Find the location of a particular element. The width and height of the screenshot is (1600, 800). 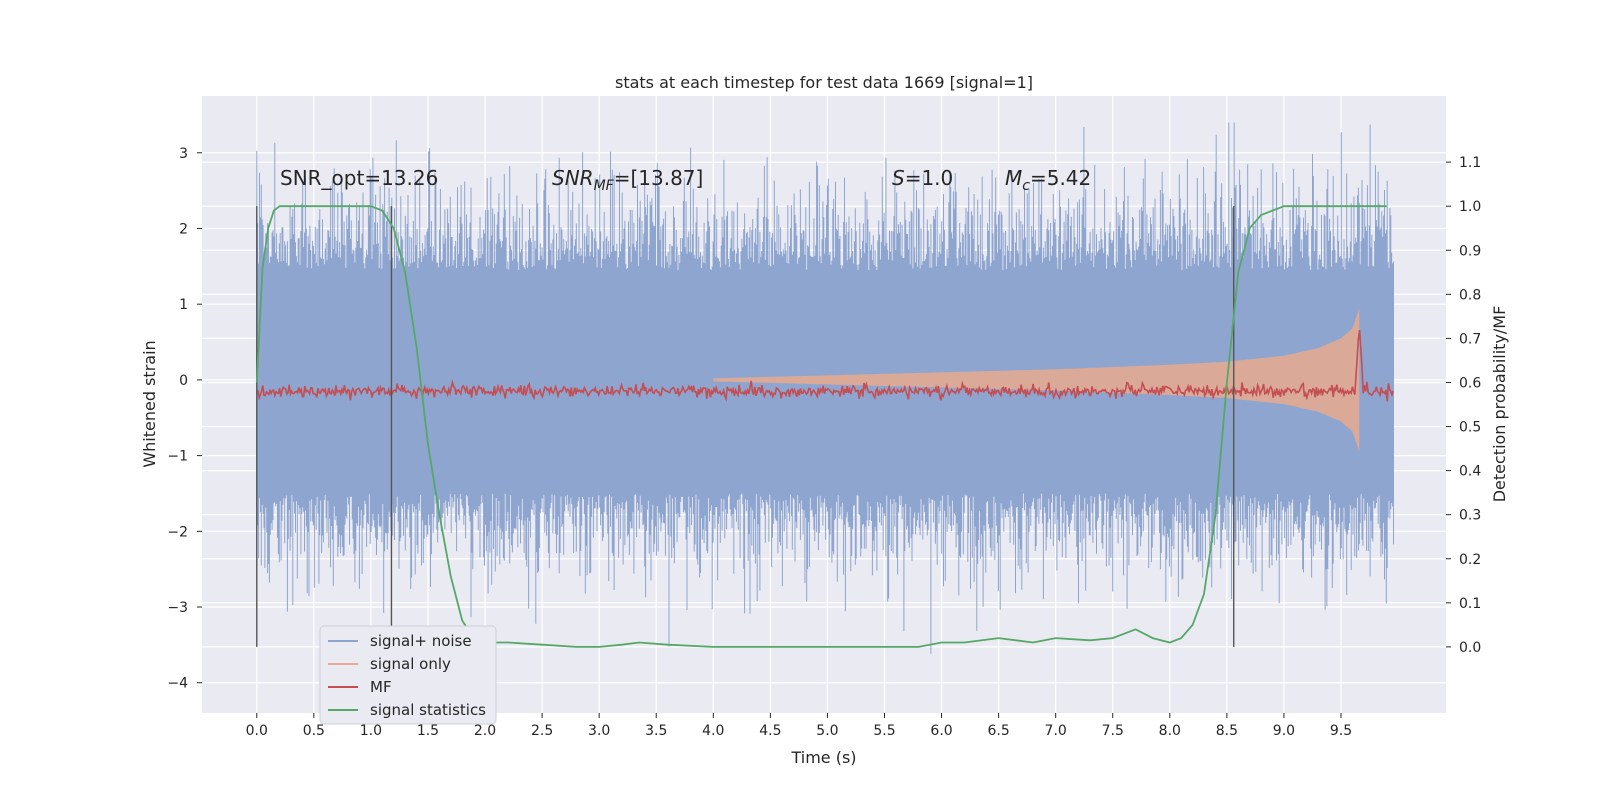

s-annotation: S=1.0 is located at coordinates (922, 178).